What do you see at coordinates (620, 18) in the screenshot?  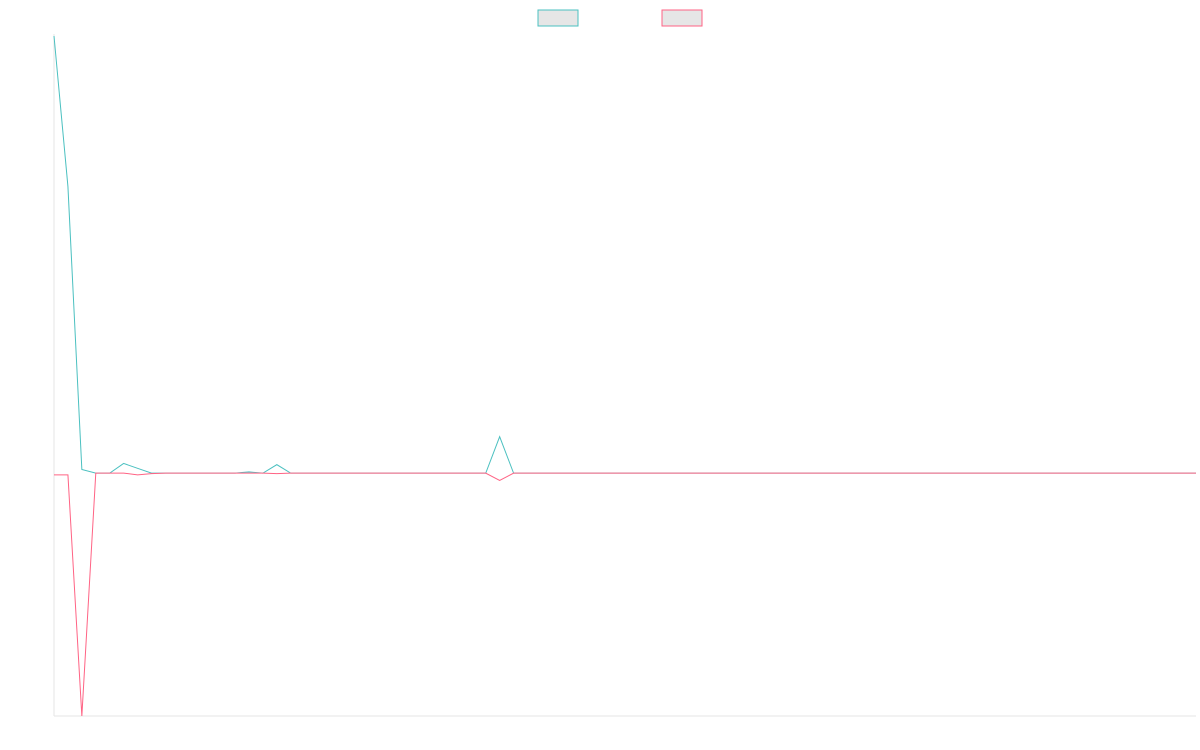 I see `legend` at bounding box center [620, 18].